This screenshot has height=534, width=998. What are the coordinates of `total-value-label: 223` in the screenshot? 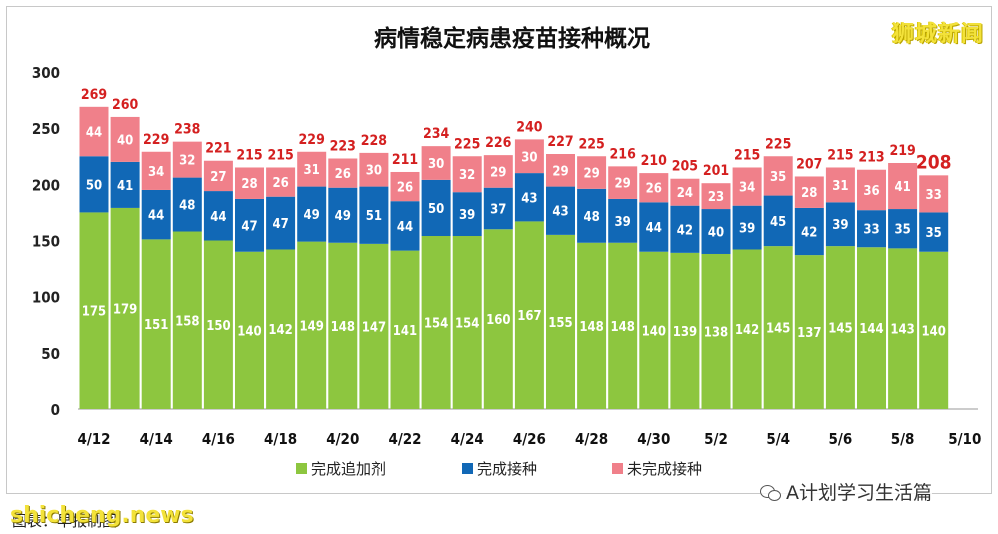 It's located at (343, 146).